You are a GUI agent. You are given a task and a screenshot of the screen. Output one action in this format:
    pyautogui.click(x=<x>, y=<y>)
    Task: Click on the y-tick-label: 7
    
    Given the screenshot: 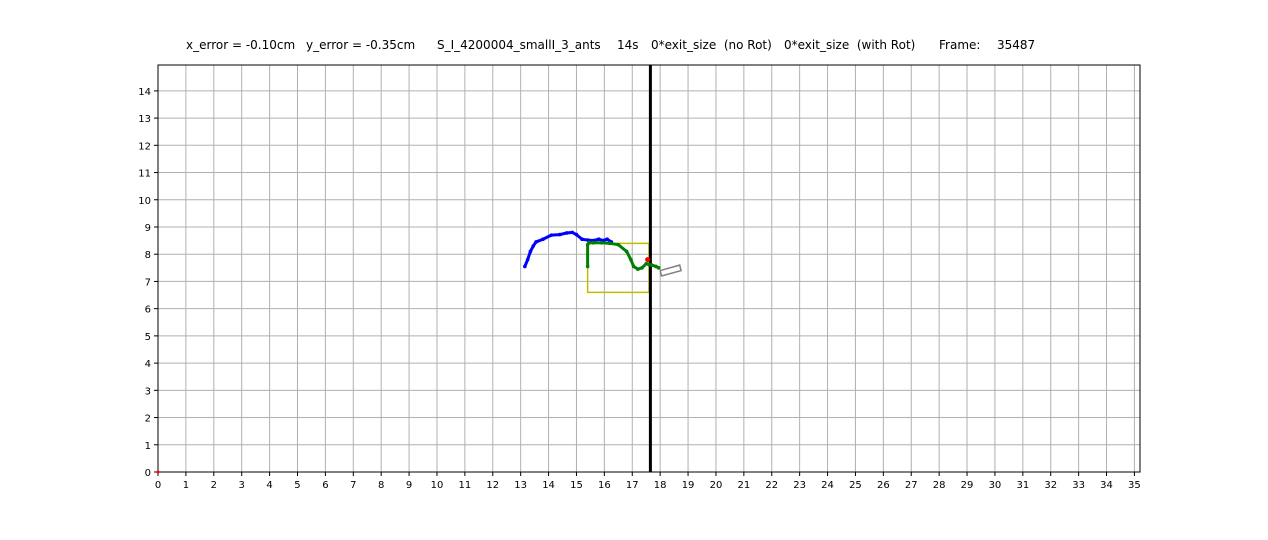 What is the action you would take?
    pyautogui.click(x=148, y=282)
    